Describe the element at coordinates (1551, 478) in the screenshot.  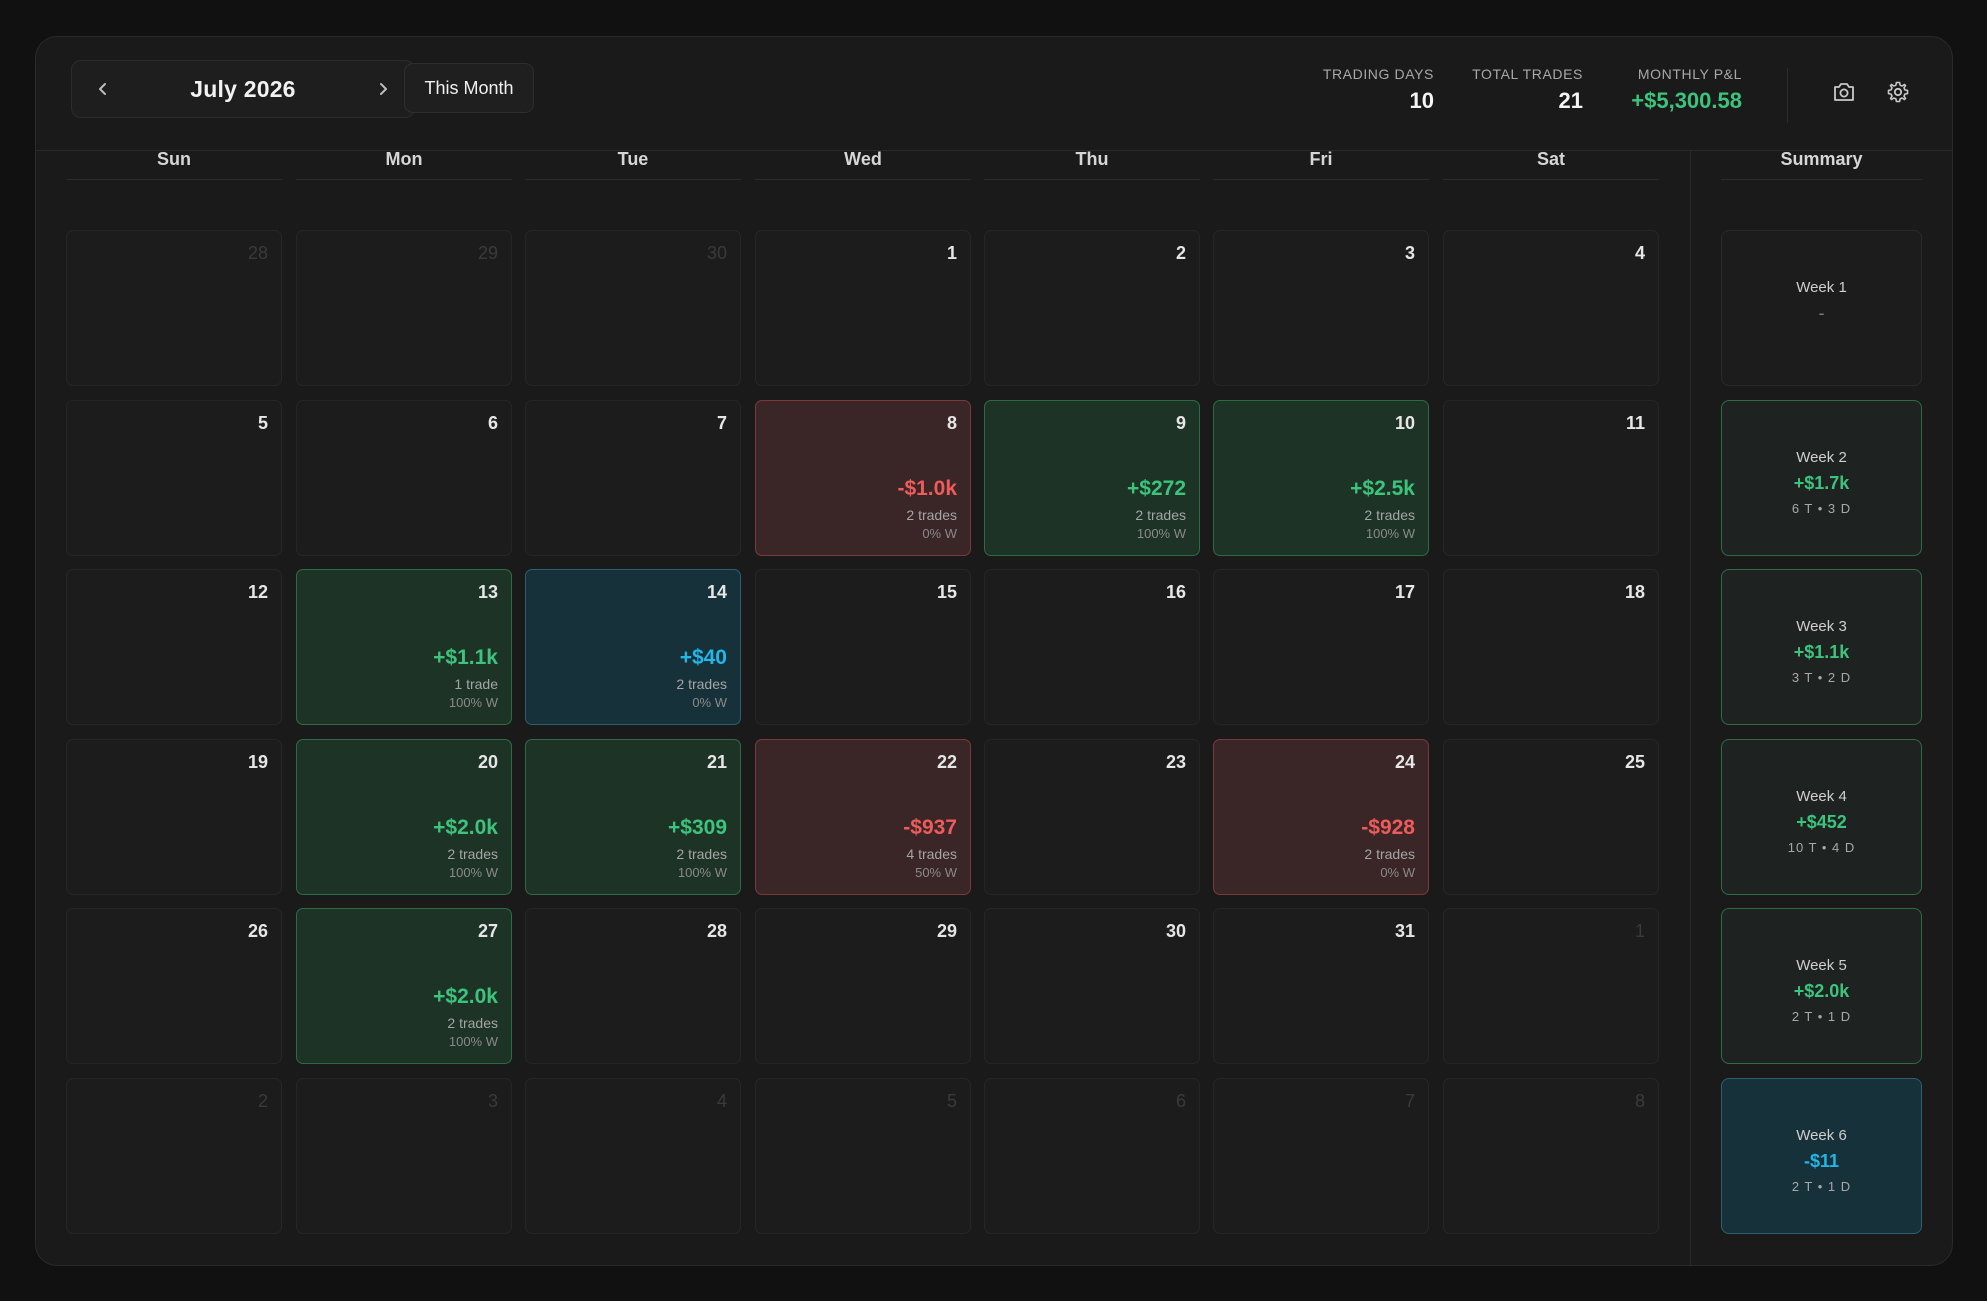
I see `day-cell: 11` at that location.